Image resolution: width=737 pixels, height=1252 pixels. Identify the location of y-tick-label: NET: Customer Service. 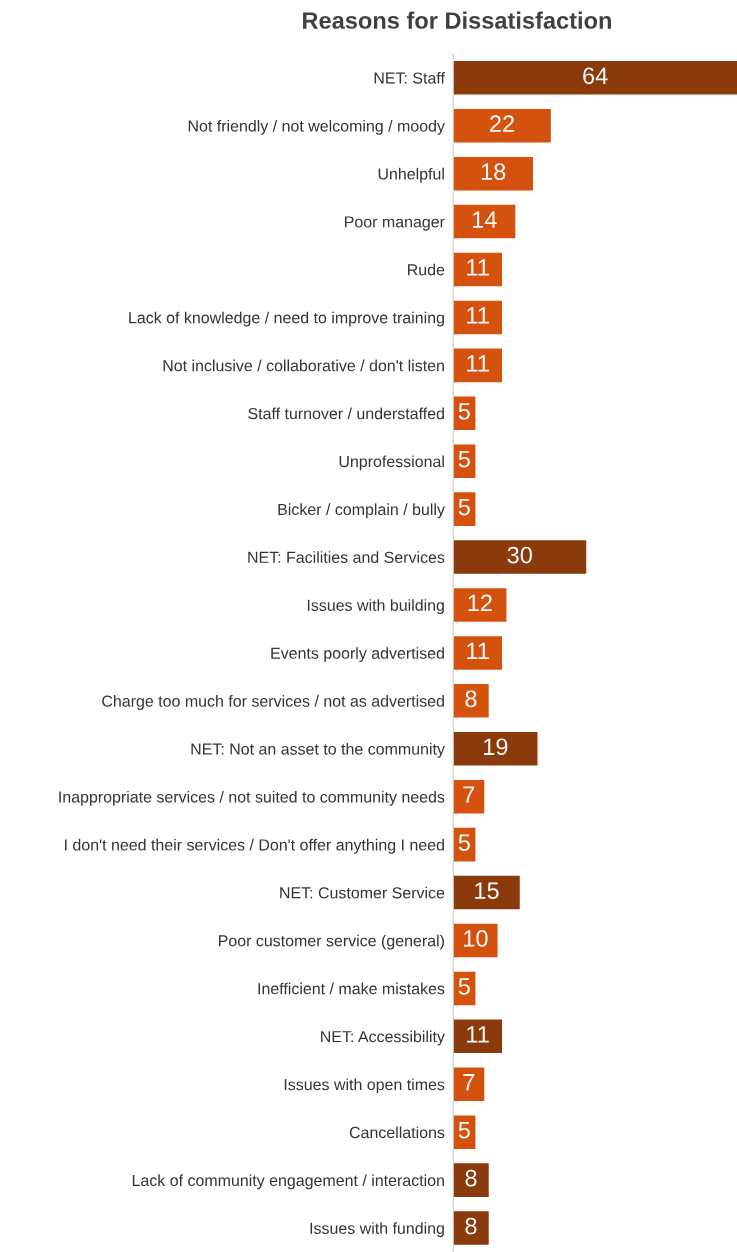
(362, 892).